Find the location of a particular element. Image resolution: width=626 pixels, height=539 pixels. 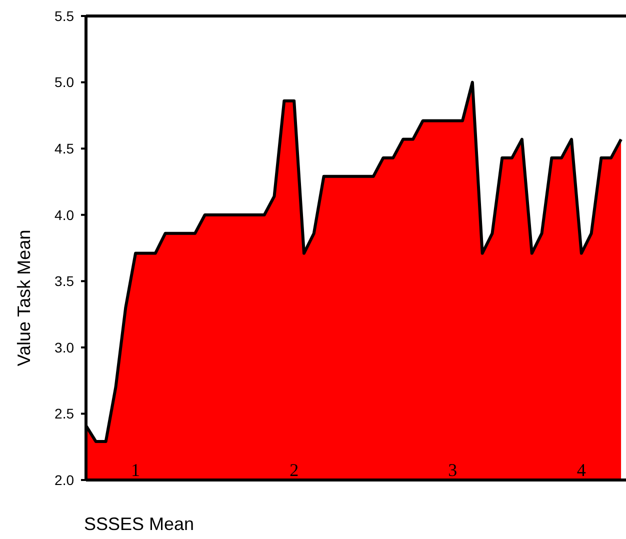

y-tick-label: 5.0 is located at coordinates (64, 82).